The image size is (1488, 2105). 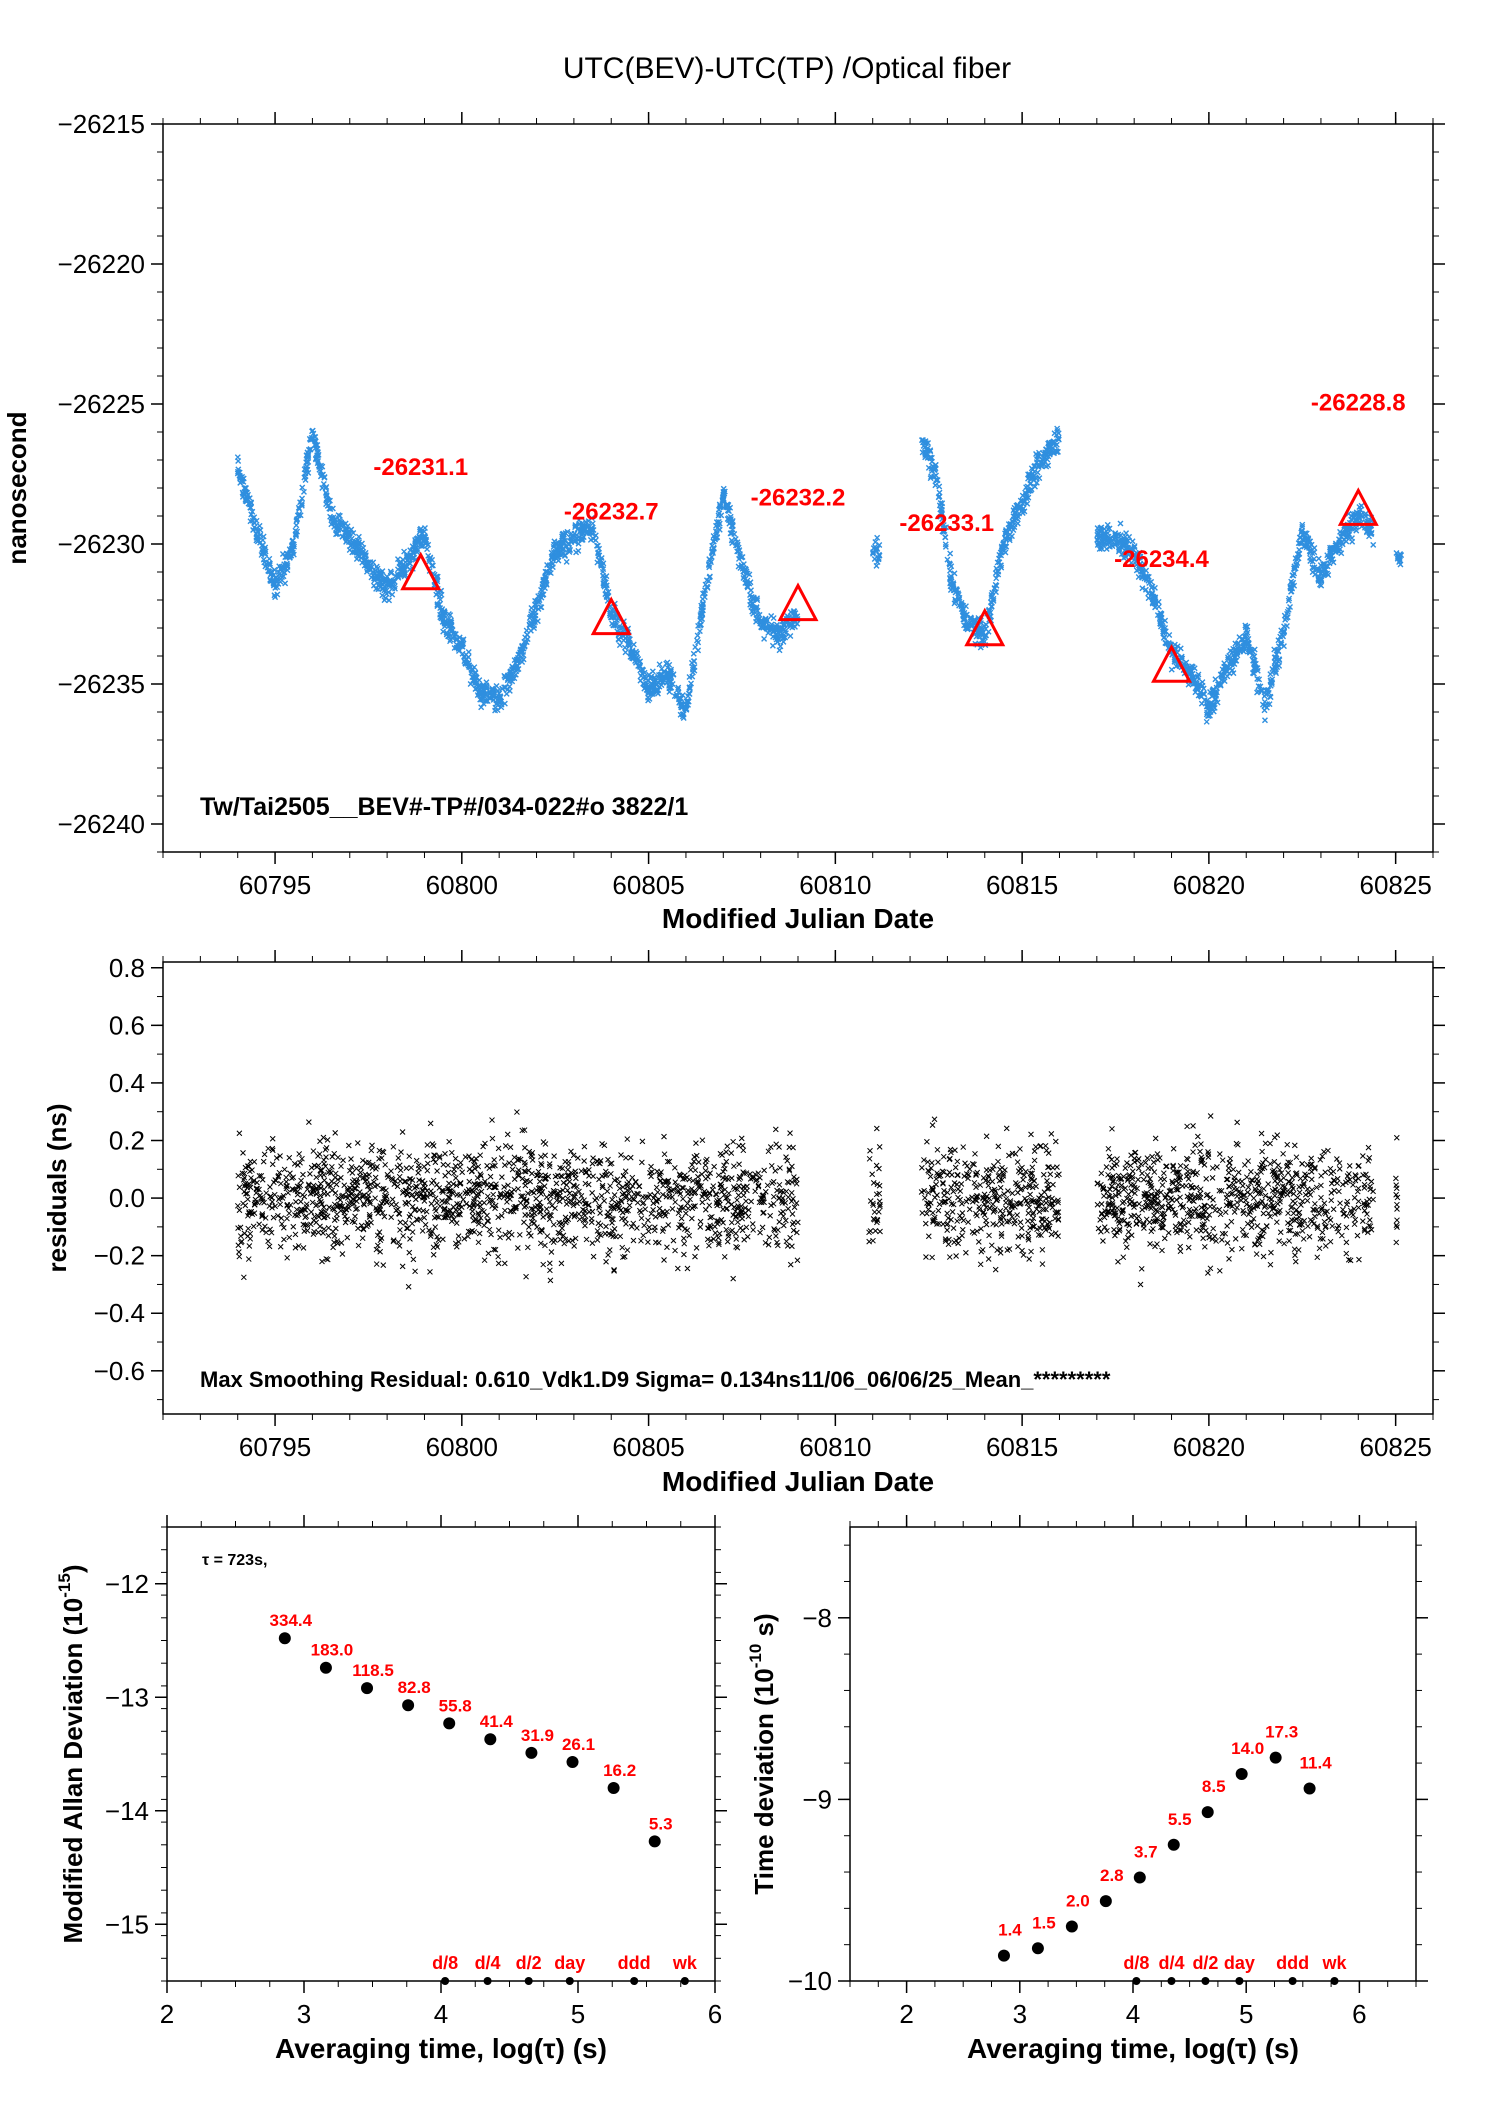 What do you see at coordinates (17, 487) in the screenshot?
I see `time-series-ylabel: nanosecond` at bounding box center [17, 487].